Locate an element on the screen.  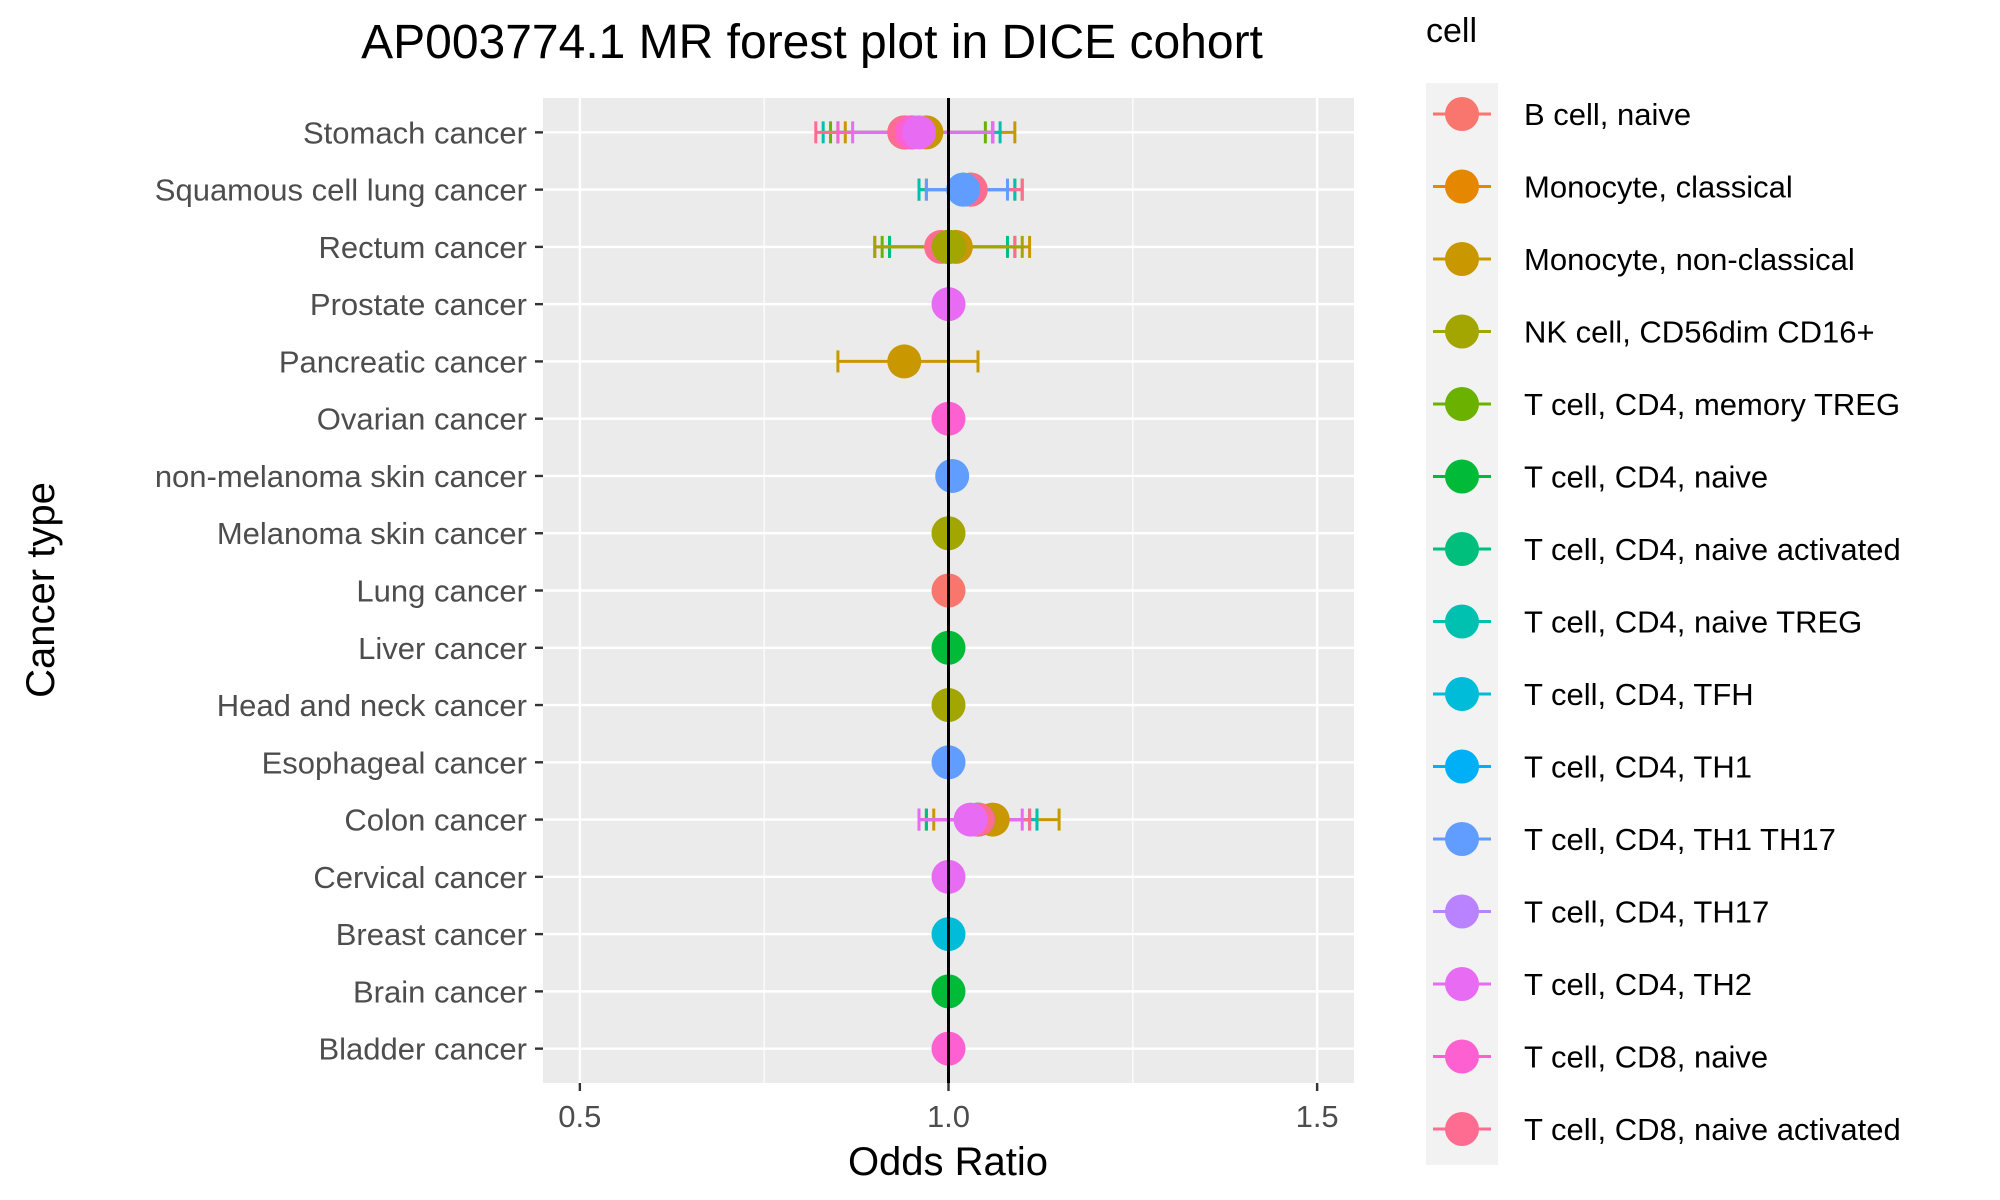
legend-label: T cell, CD4, memory TREG is located at coordinates (1712, 404).